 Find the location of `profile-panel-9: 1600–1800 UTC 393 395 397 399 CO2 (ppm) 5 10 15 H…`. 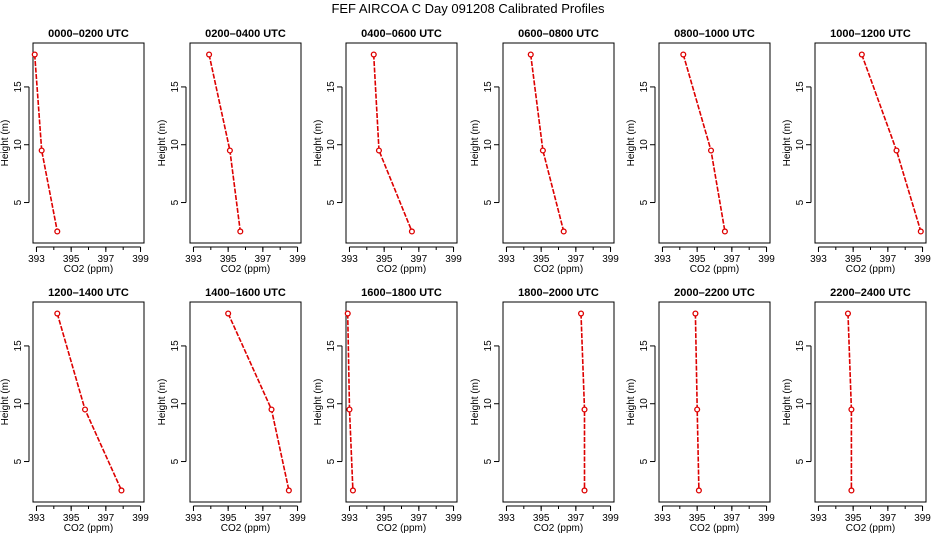

profile-panel-9: 1600–1800 UTC 393 395 397 399 CO2 (ppm) 5 10 15 H… is located at coordinates (387, 410).